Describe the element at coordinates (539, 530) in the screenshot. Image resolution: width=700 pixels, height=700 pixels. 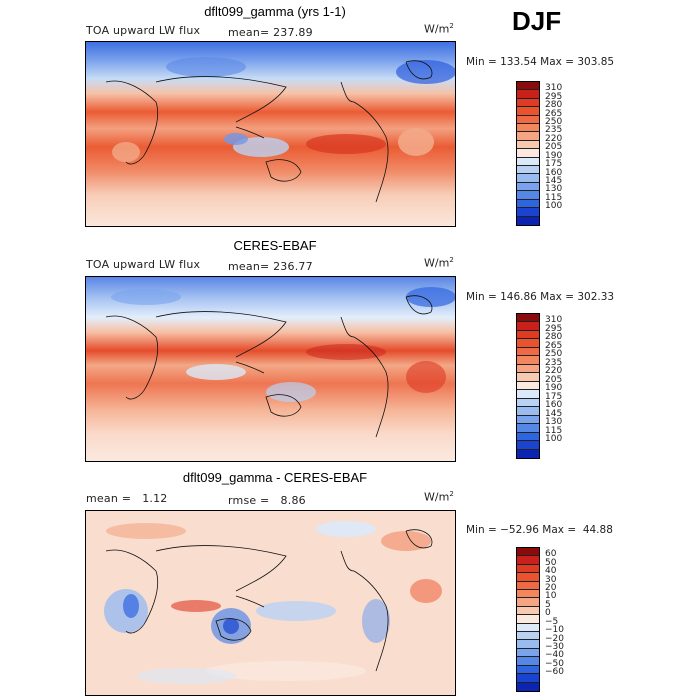
I see `panel-3-minmax: Min = −52.96 Max = 44.88` at that location.